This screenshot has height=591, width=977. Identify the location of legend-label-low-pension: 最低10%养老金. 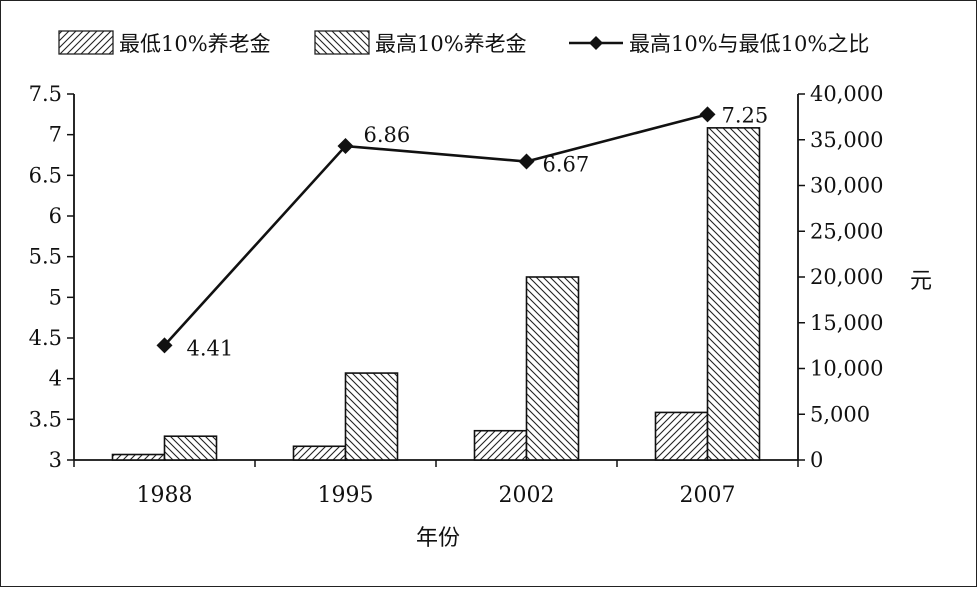
(195, 44).